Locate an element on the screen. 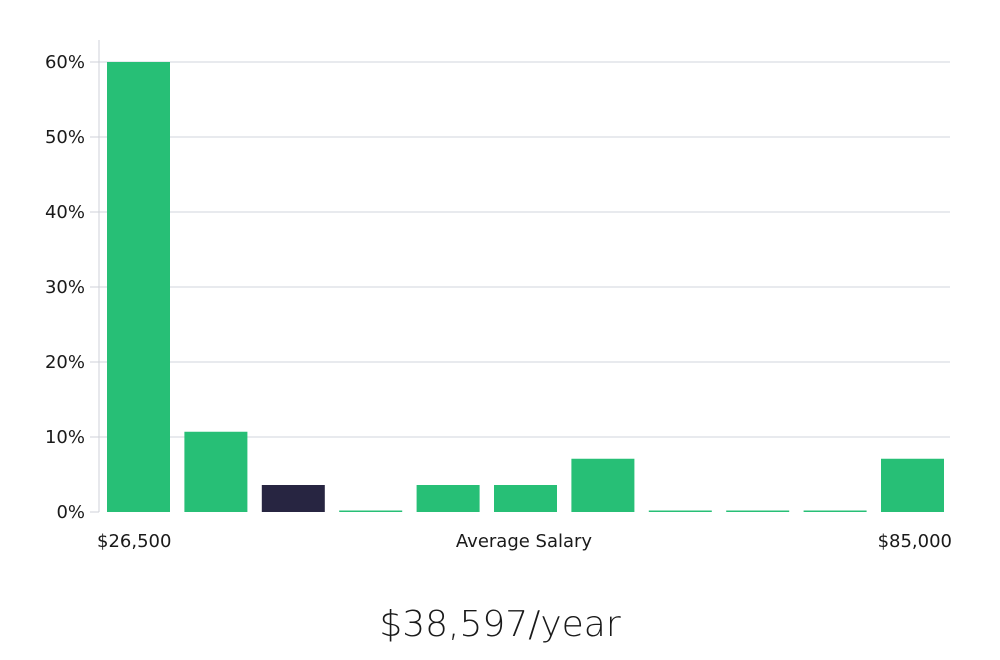 The width and height of the screenshot is (1000, 660). x-min-label: $26,500 is located at coordinates (134, 541).